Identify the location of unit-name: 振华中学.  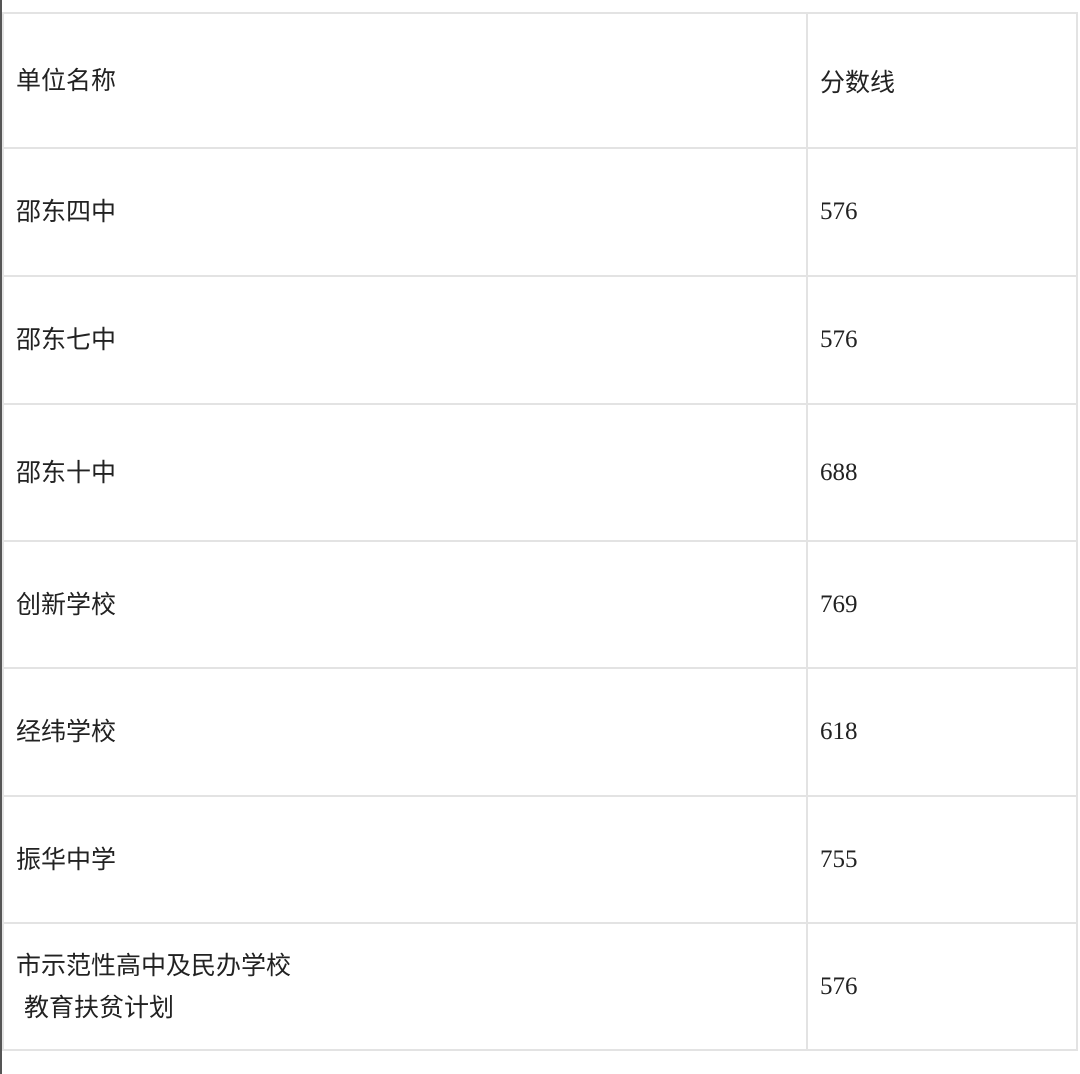
(405, 859).